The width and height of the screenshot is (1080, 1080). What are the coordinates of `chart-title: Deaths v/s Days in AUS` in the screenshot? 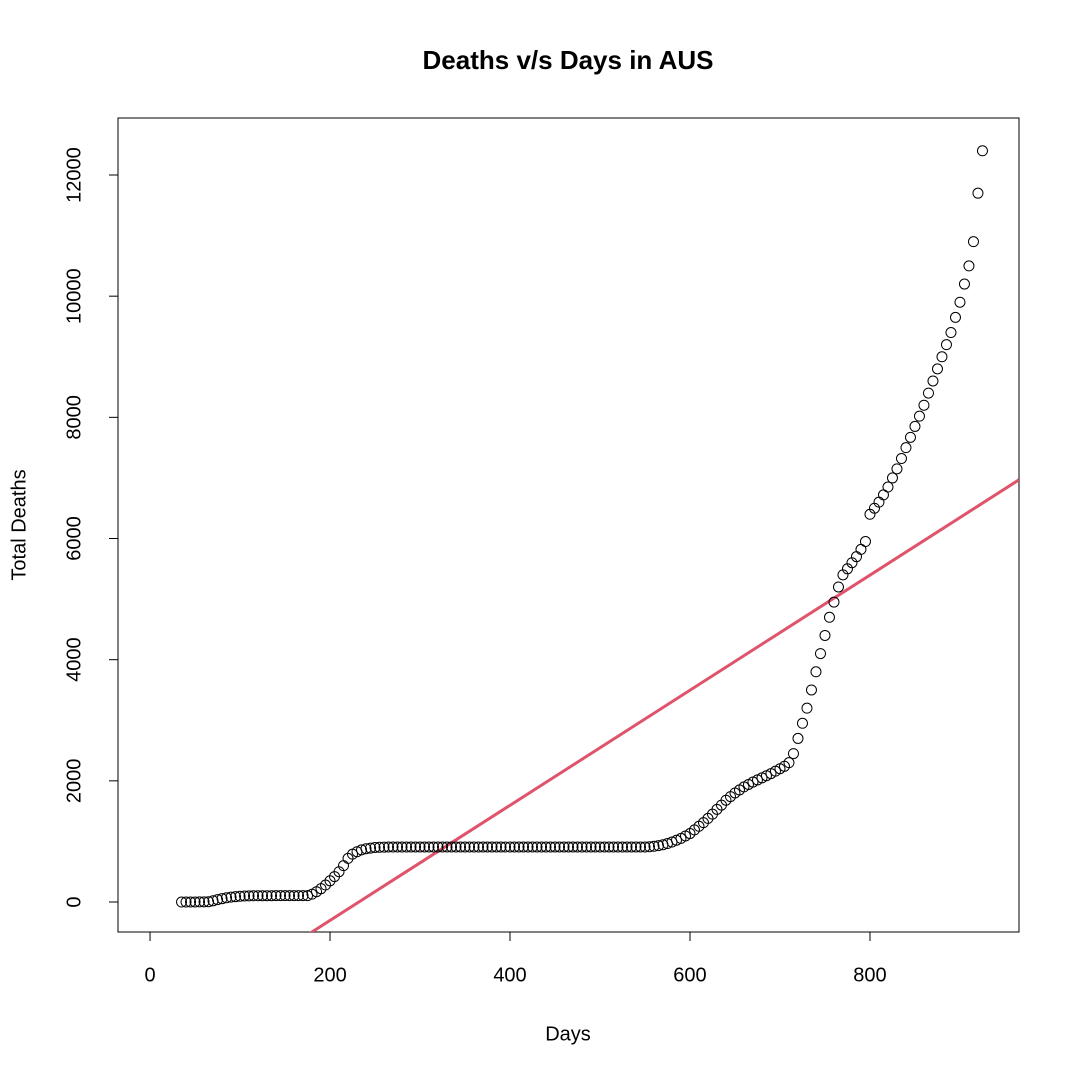 It's located at (568, 60).